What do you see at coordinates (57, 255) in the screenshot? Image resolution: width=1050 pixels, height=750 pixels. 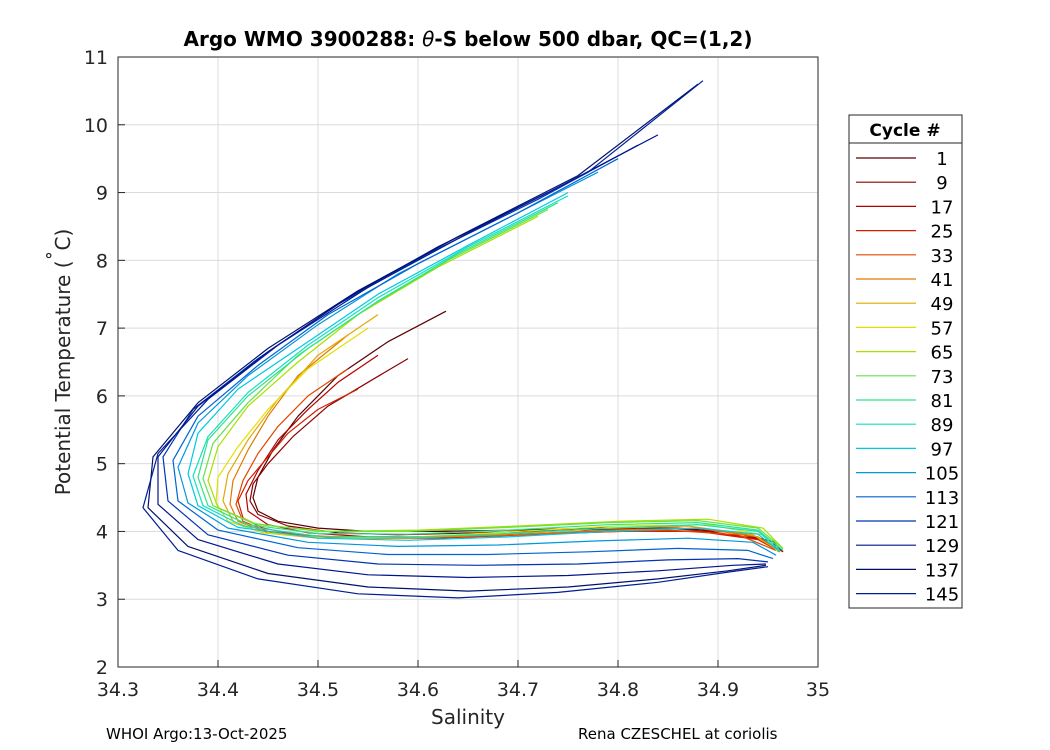 I see `y-axis-label-degree: ˚` at bounding box center [57, 255].